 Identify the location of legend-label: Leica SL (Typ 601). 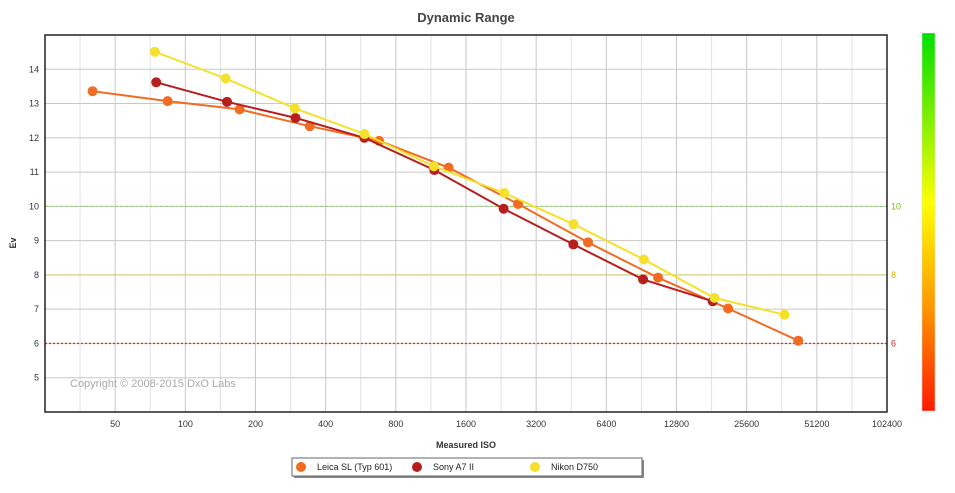
(354, 467).